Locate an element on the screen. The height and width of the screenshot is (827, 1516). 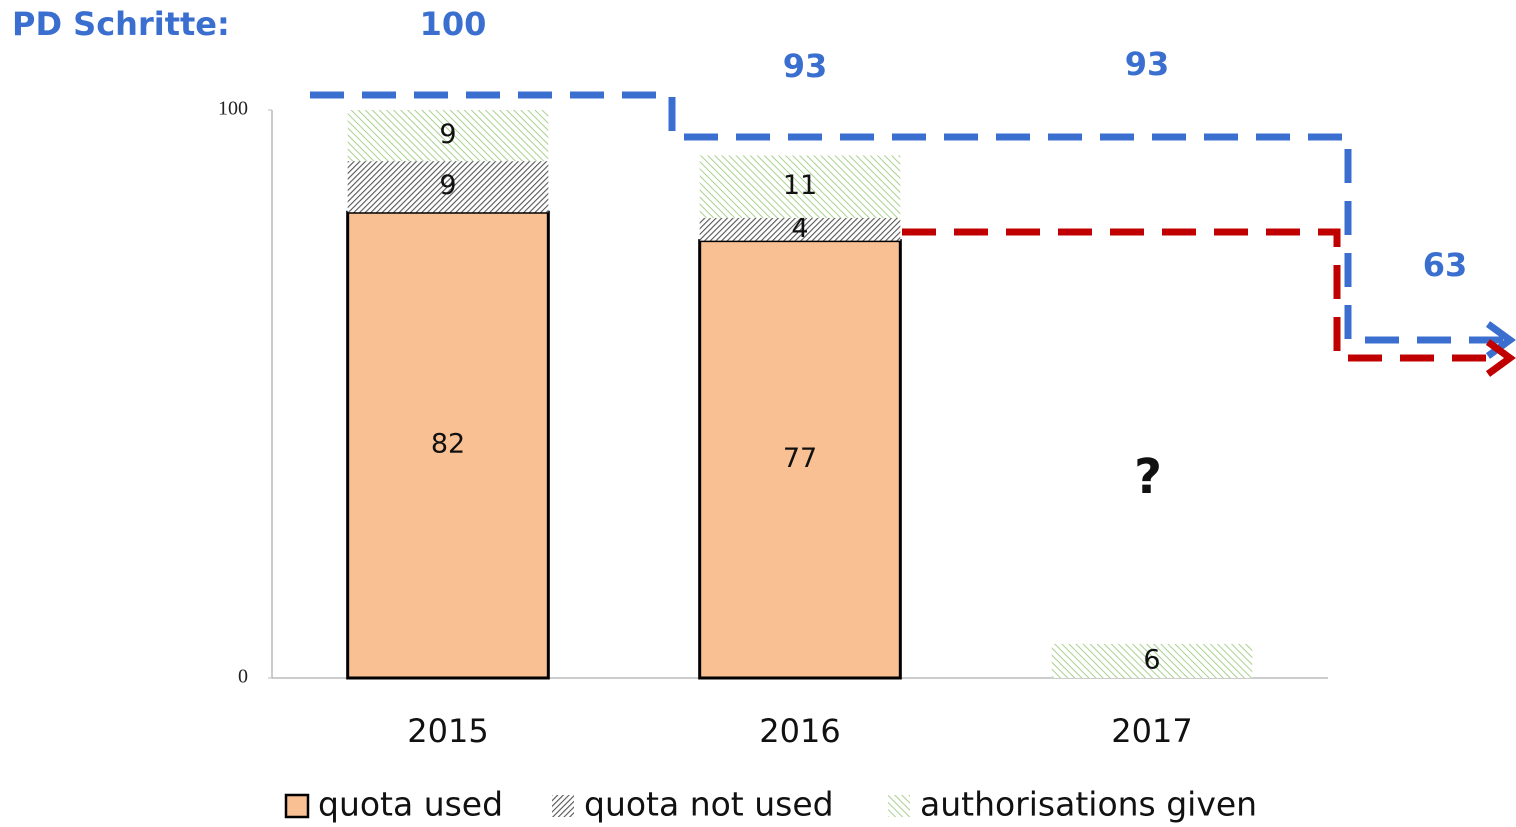
data-label: 11 is located at coordinates (800, 185).